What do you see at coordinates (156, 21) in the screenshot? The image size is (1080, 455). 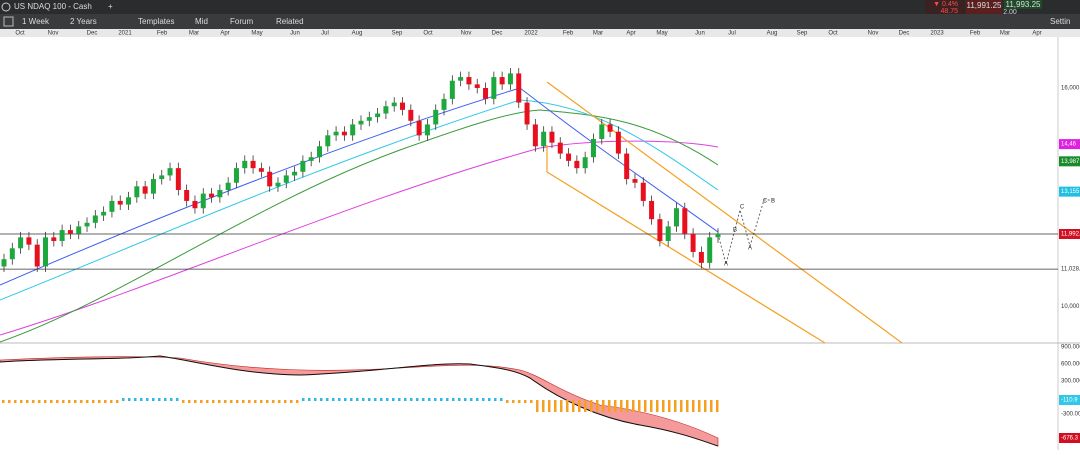 I see `templates: Templates` at bounding box center [156, 21].